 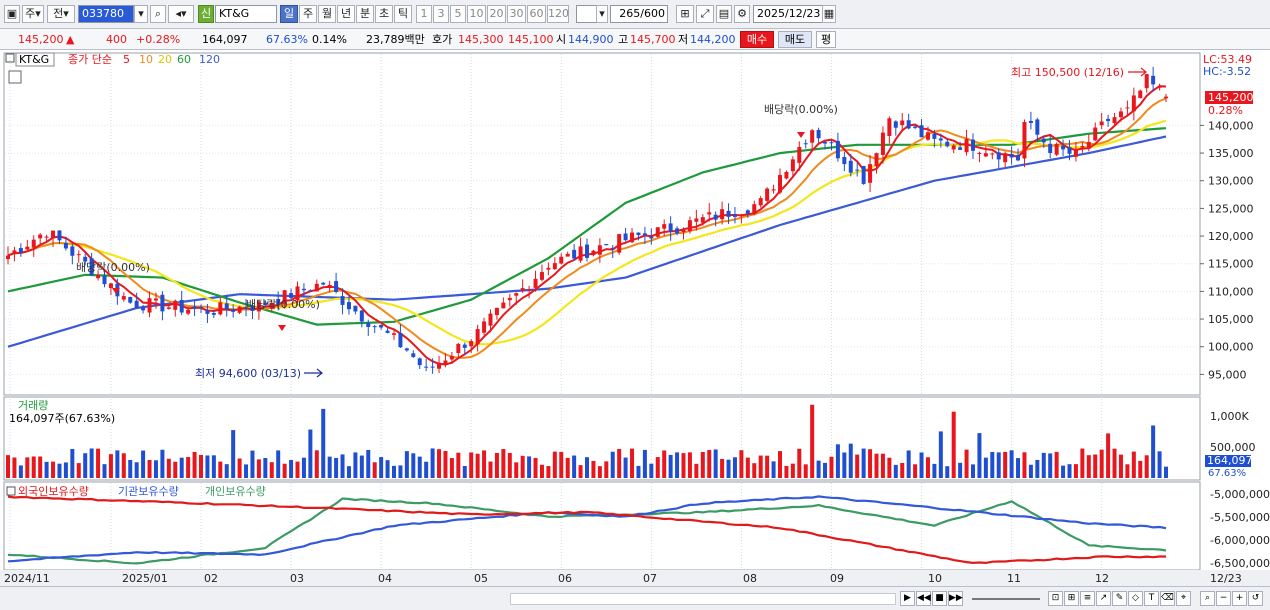 I want to click on gear-icon: ⚙, so click(x=742, y=14).